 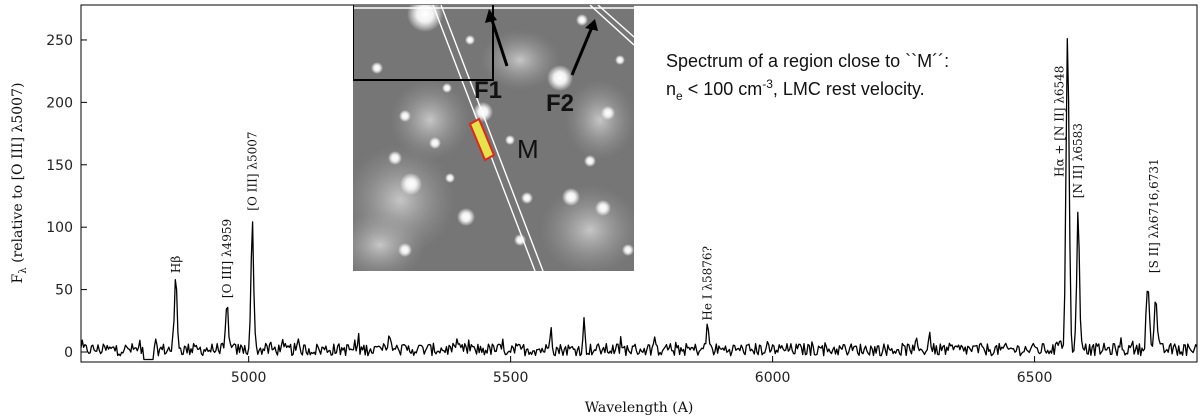 I want to click on emission-line-label: Hα + [N II] λ6548, so click(x=1060, y=121).